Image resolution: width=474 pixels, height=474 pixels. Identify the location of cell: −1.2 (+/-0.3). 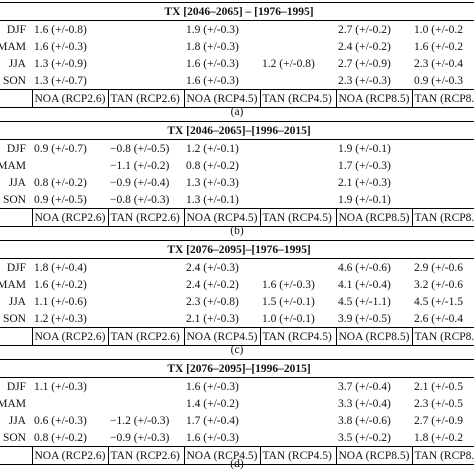
(140, 420).